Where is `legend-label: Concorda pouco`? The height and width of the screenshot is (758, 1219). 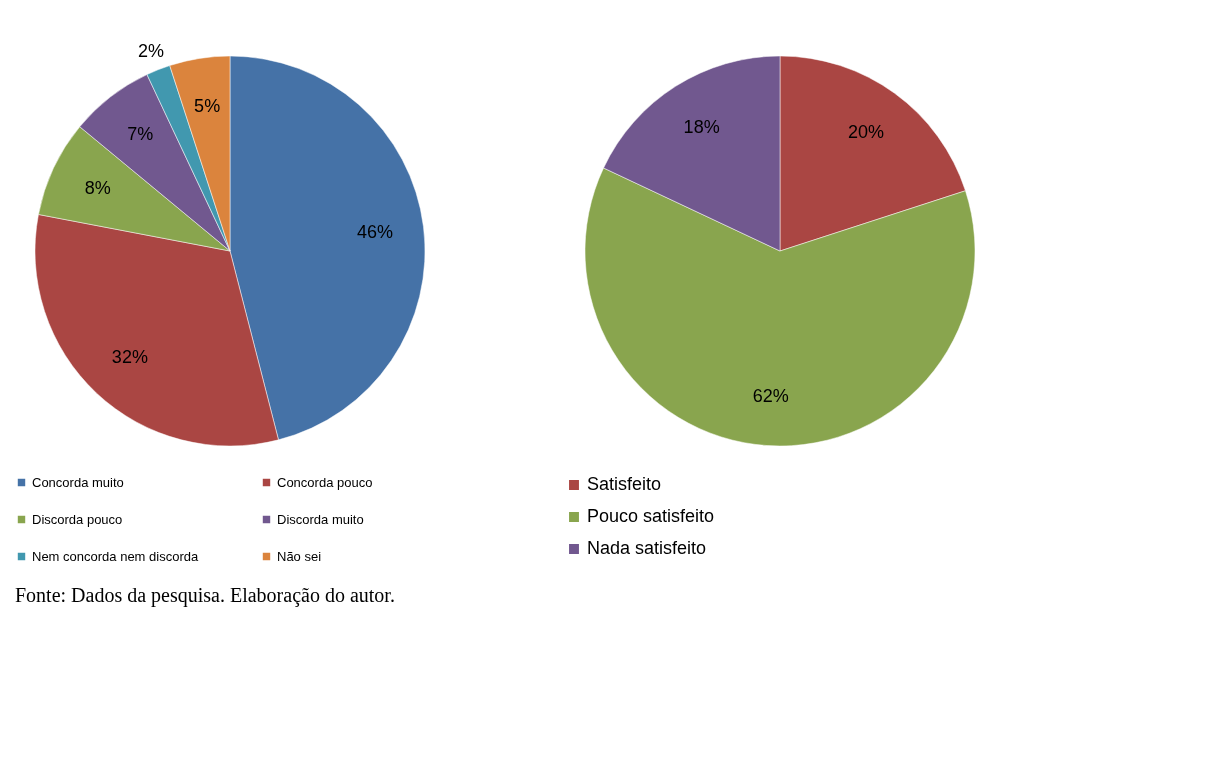 legend-label: Concorda pouco is located at coordinates (325, 482).